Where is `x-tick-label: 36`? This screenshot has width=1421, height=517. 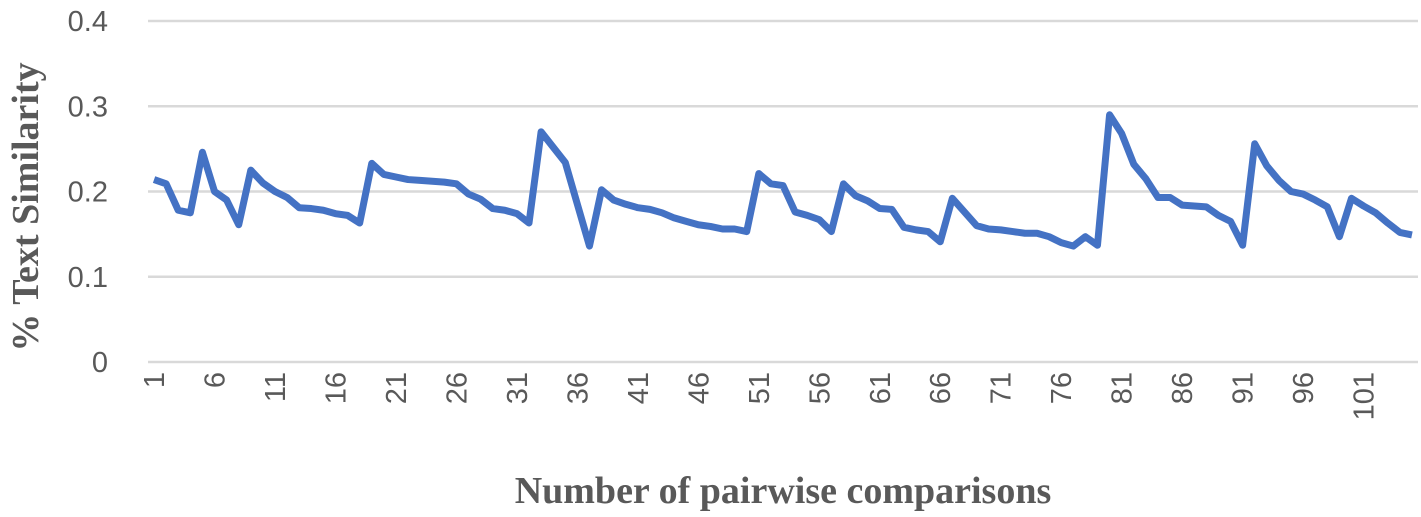 x-tick-label: 36 is located at coordinates (578, 388).